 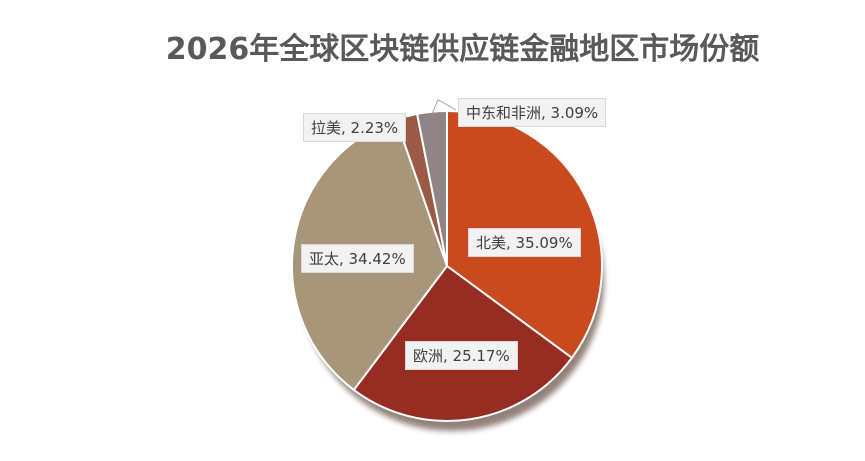 I want to click on slice-label-2: 欧洲, 25.17%, so click(x=461, y=355).